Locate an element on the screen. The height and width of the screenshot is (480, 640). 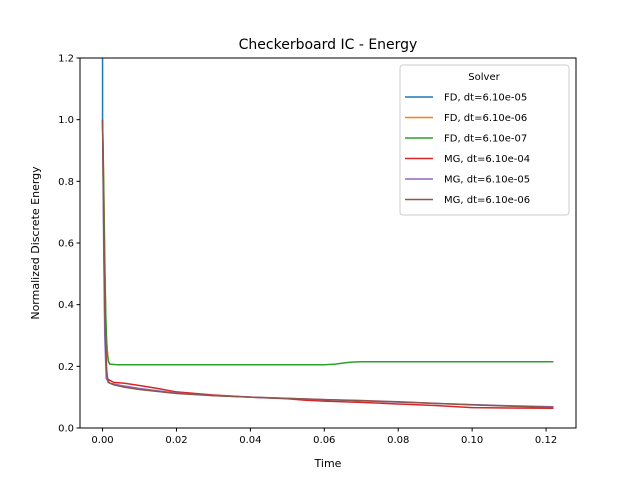
y-axis-ticks: 0.0 0.2 0.4 0.6 0.8 1.0 1.2 is located at coordinates (69, 244).